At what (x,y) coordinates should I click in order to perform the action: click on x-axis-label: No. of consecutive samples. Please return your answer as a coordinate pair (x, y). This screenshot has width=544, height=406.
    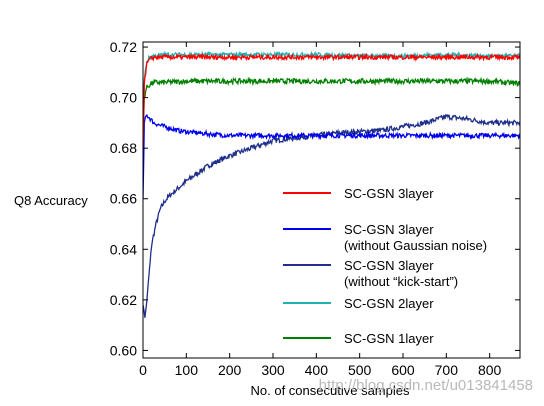
    Looking at the image, I should click on (330, 390).